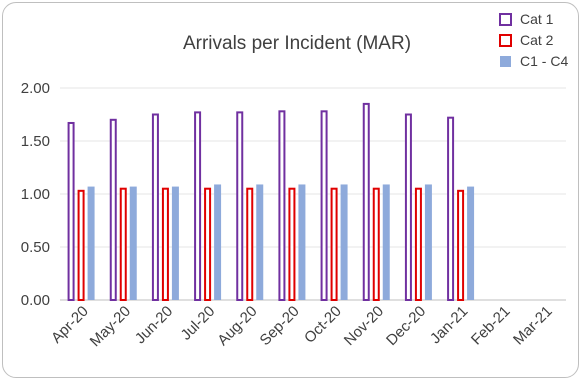  I want to click on legend: Cat 1 Cat 2 C1 - C4, so click(533, 40).